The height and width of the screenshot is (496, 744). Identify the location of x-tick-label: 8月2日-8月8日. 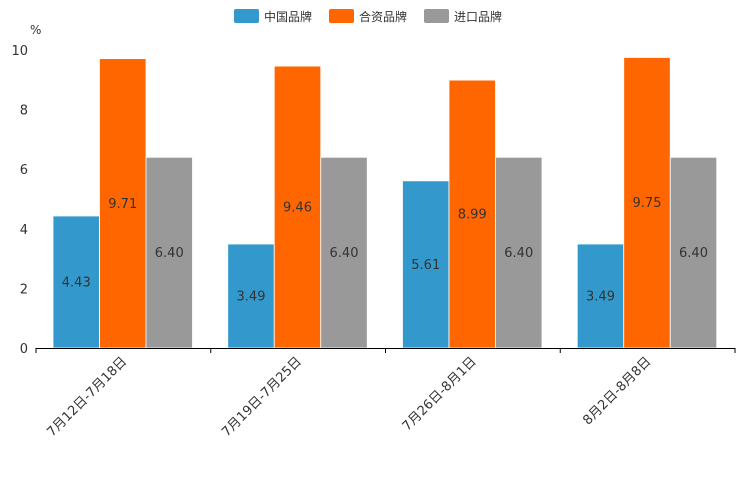
(617, 391).